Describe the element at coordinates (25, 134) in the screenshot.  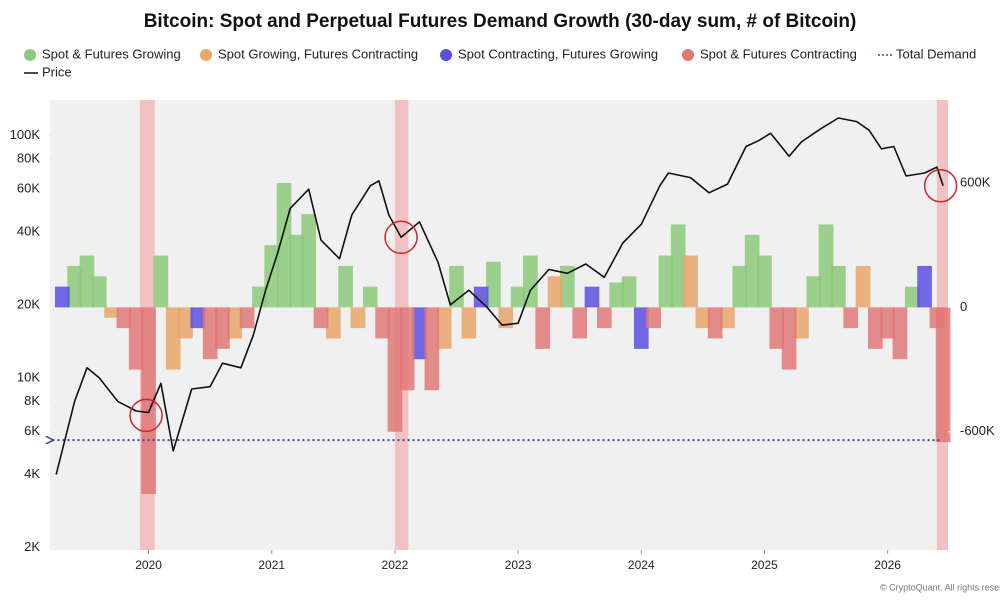
I see `y-tick-label: 100K` at that location.